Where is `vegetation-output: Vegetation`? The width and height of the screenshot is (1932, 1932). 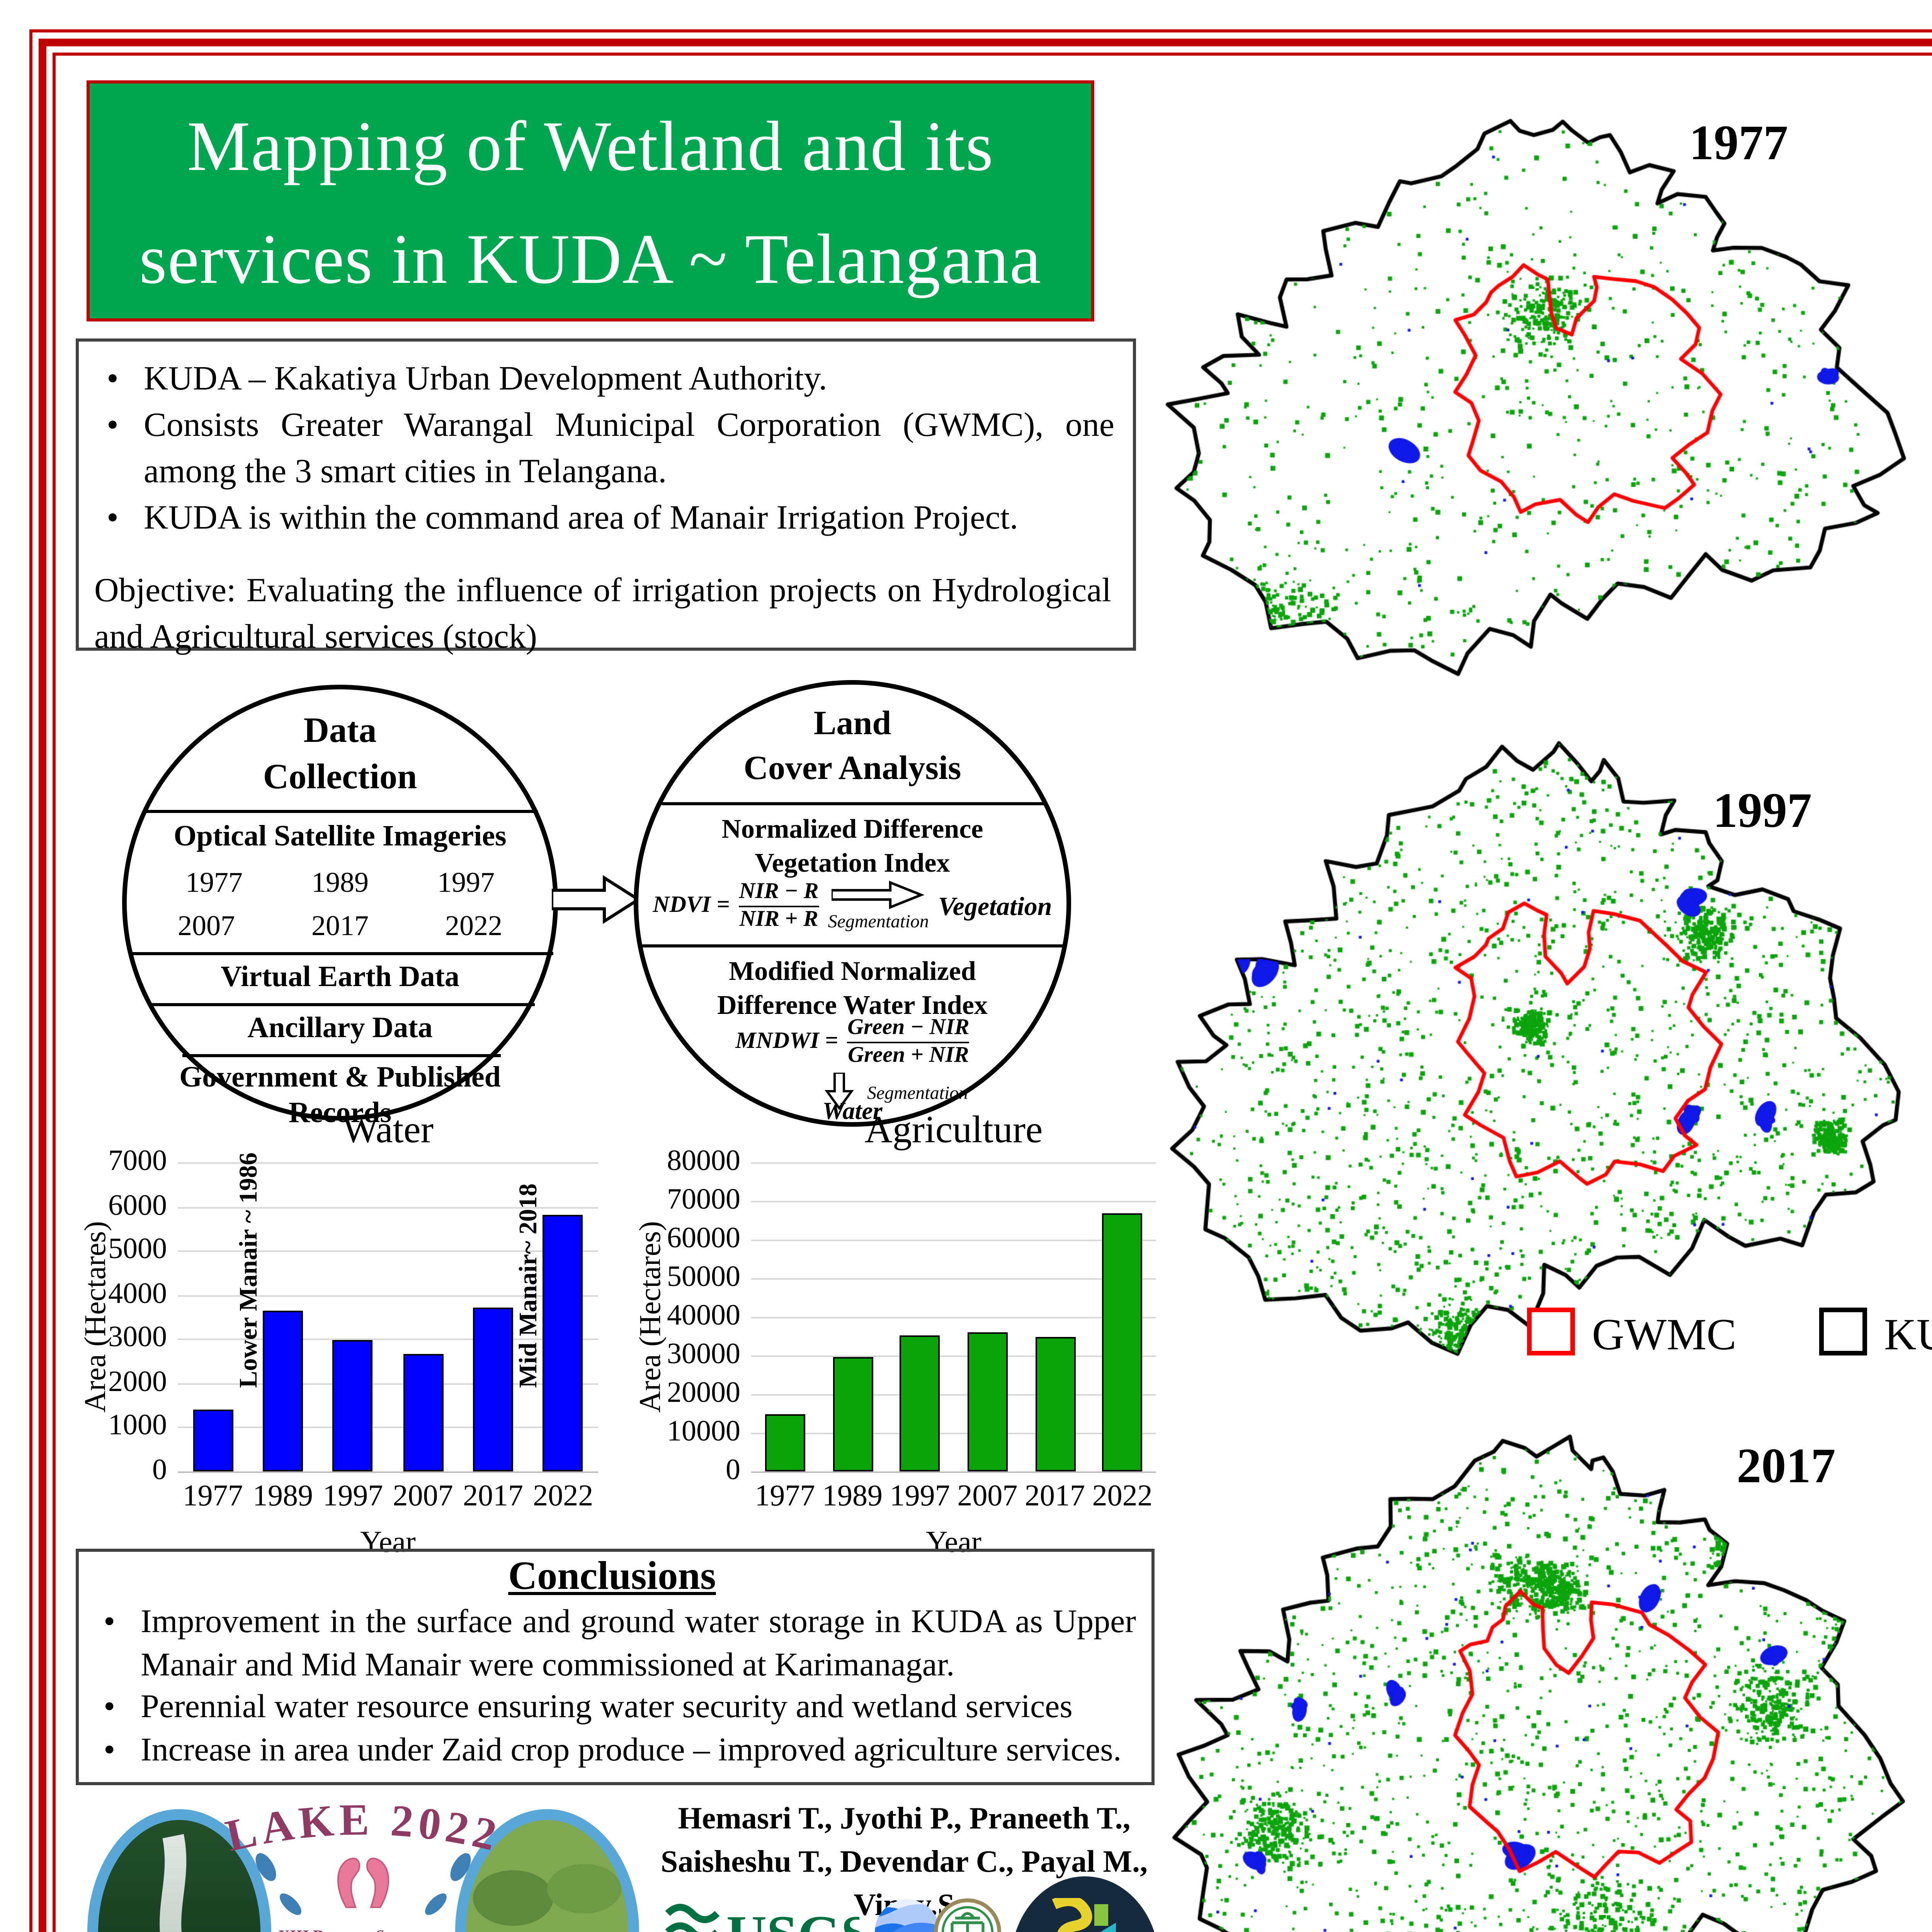 vegetation-output: Vegetation is located at coordinates (995, 906).